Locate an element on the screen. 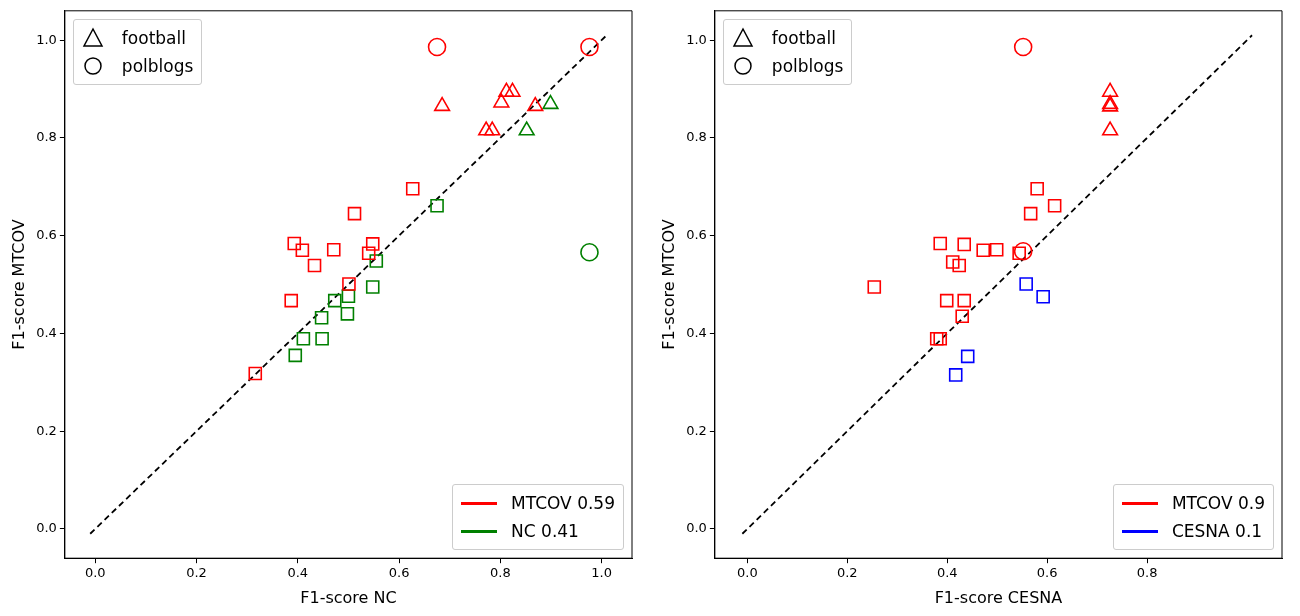  x-tick-label: 1.0 is located at coordinates (601, 573).